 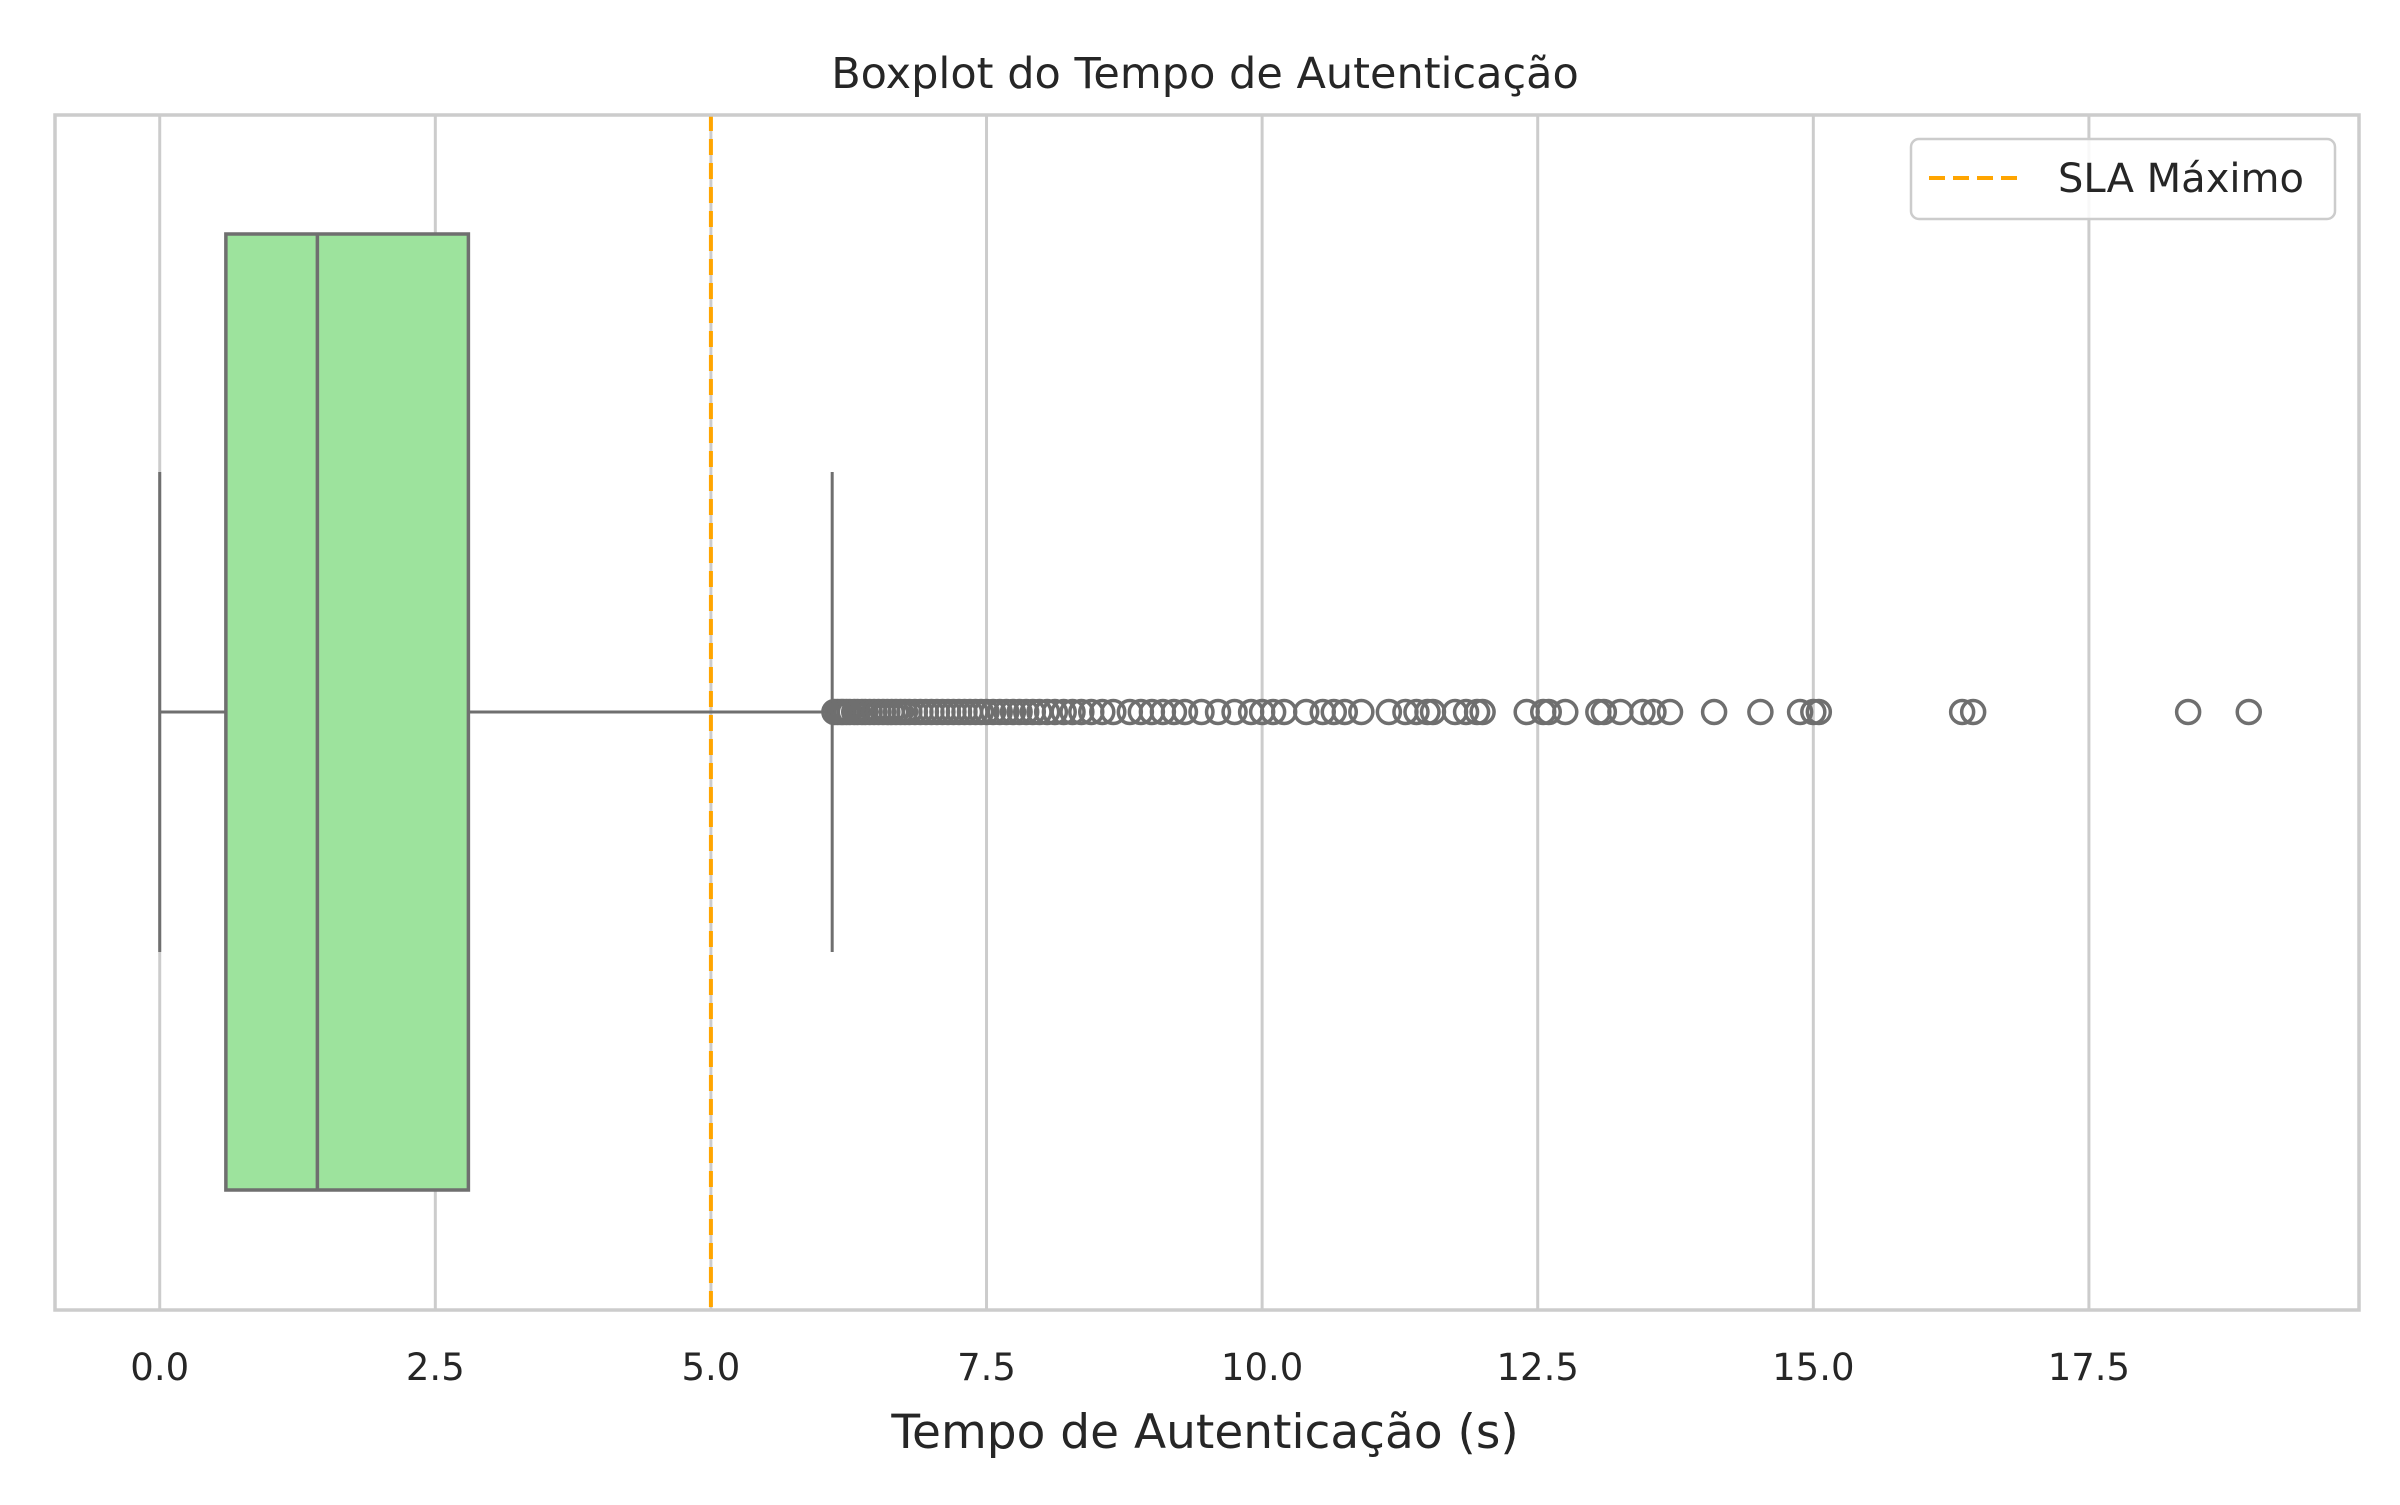 I want to click on x-tick-label: 12.5, so click(x=1538, y=1367).